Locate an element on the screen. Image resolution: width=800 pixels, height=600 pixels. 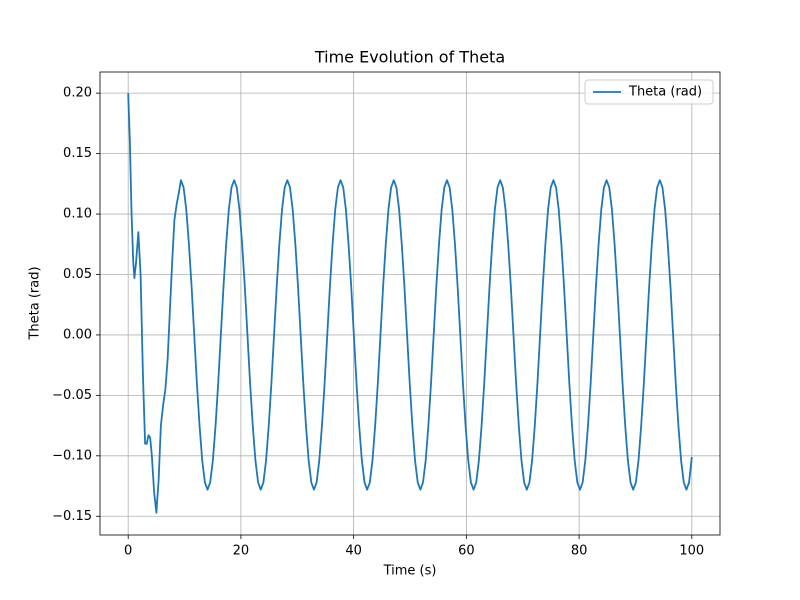
chart-title: Time Evolution of Theta is located at coordinates (409, 57).